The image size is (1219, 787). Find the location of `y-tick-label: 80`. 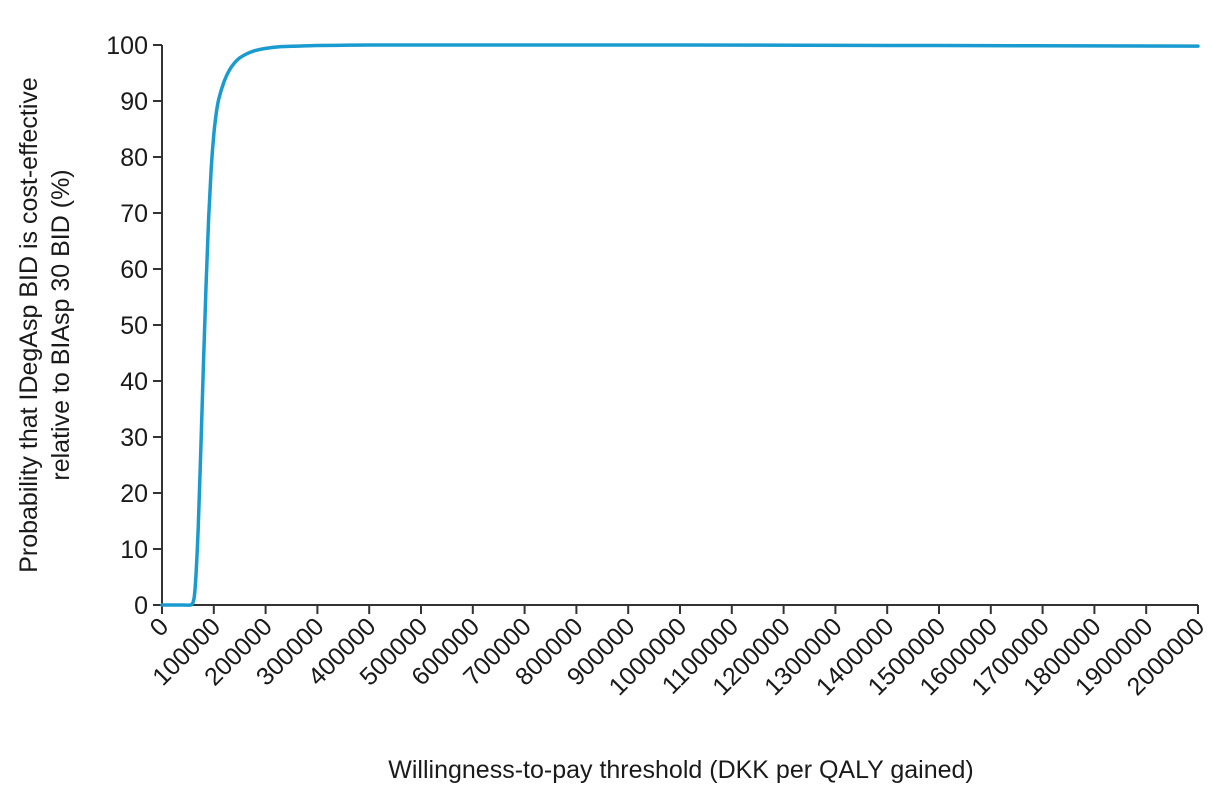

y-tick-label: 80 is located at coordinates (134, 158).